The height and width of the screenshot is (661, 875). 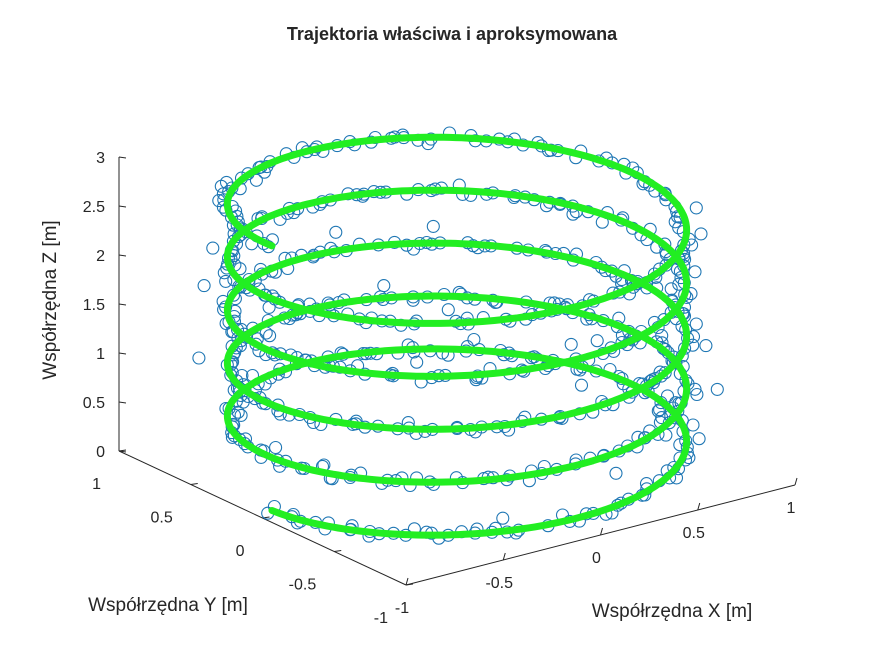 I want to click on y-tick-label: 0, so click(x=240, y=551).